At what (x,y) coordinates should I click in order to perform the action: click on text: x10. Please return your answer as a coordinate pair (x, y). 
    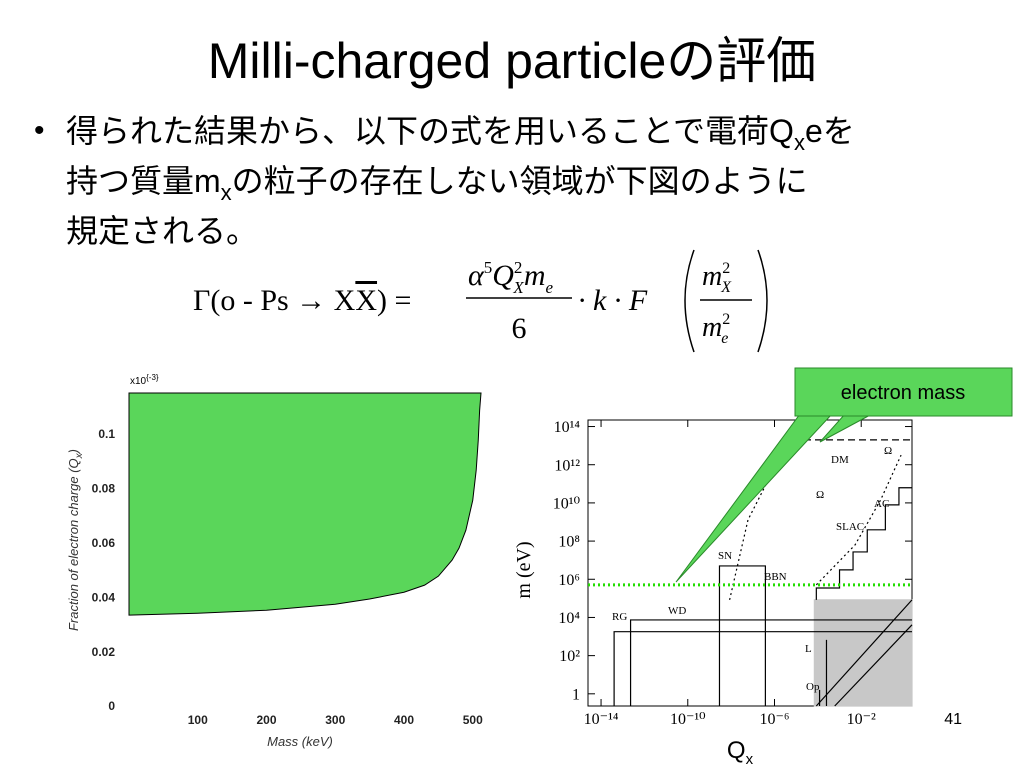
    Looking at the image, I should click on (138, 381).